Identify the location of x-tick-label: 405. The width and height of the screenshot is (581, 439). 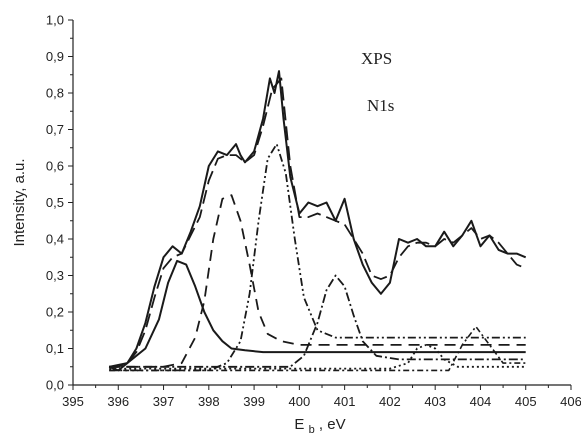
(526, 401).